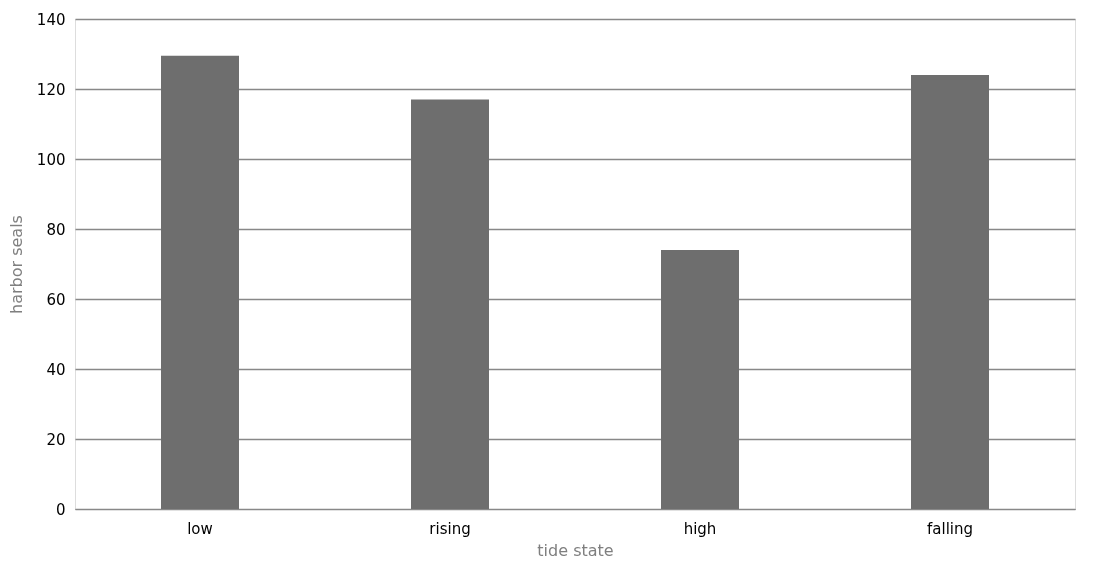  Describe the element at coordinates (60, 509) in the screenshot. I see `y-tick-label: 0` at that location.